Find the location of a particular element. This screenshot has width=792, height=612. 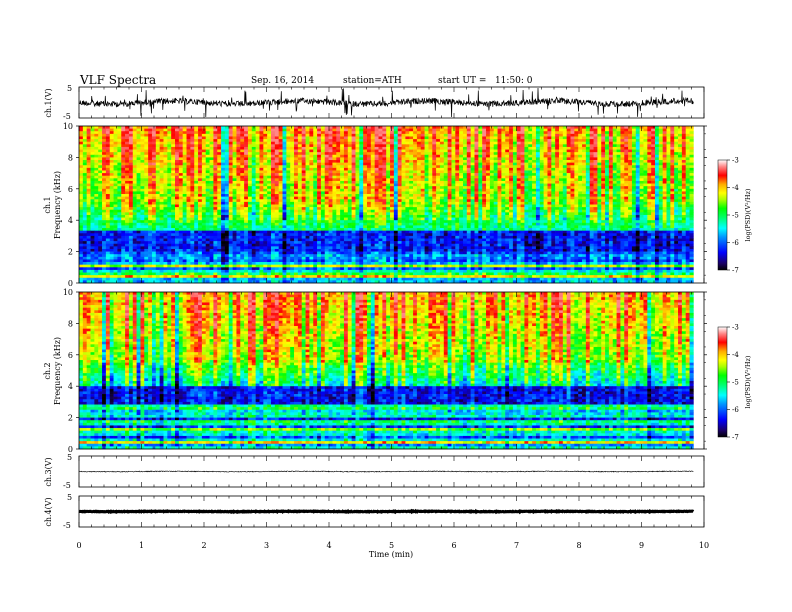

ch1-waveform-panel: 5 -5 ch.1(V) is located at coordinates (374, 102).